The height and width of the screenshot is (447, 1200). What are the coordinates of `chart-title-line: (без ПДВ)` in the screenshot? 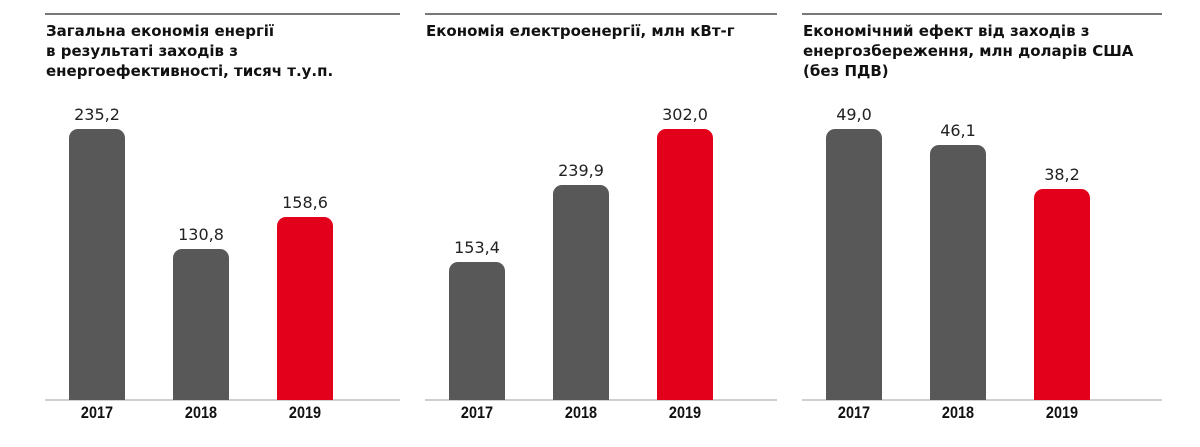 It's located at (846, 71).